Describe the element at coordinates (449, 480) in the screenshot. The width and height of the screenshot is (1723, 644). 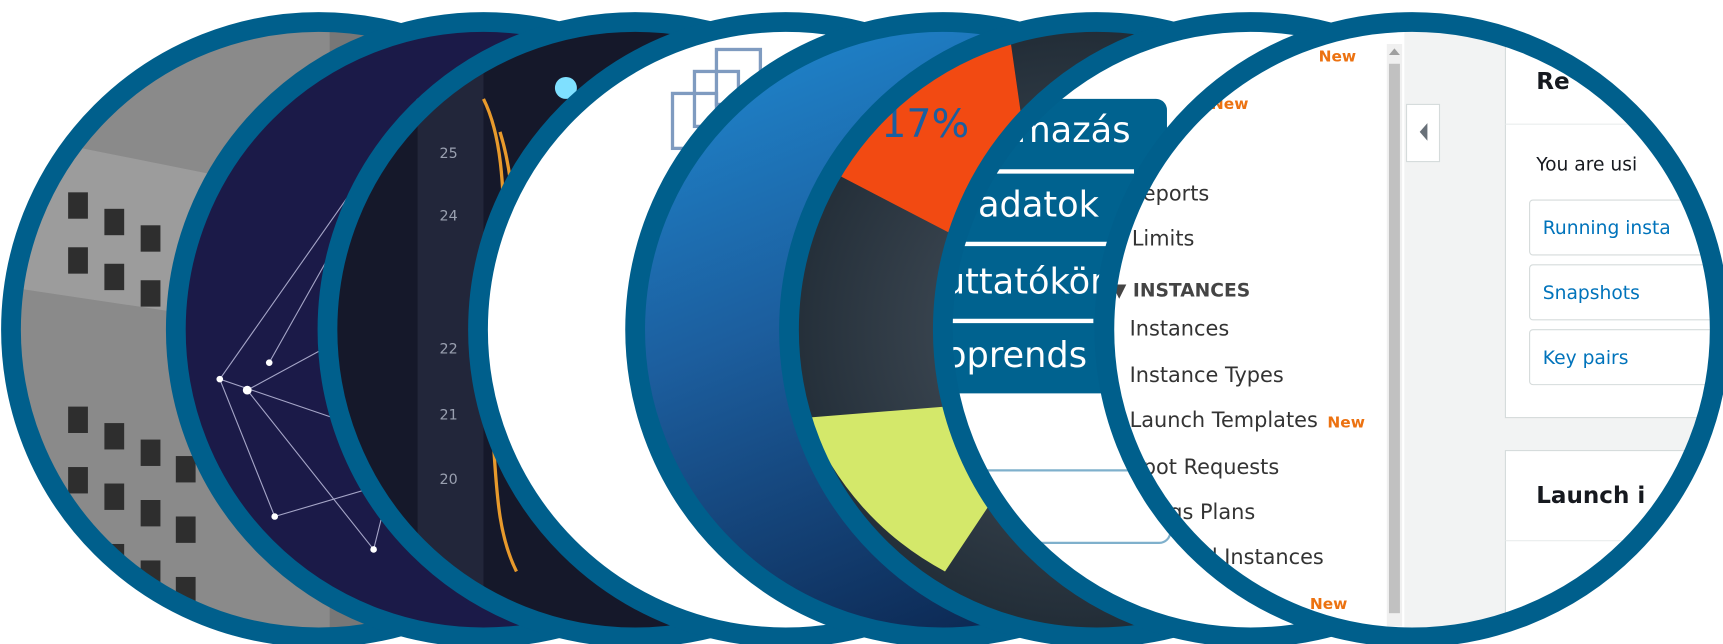
I see `rack-number: 20` at that location.